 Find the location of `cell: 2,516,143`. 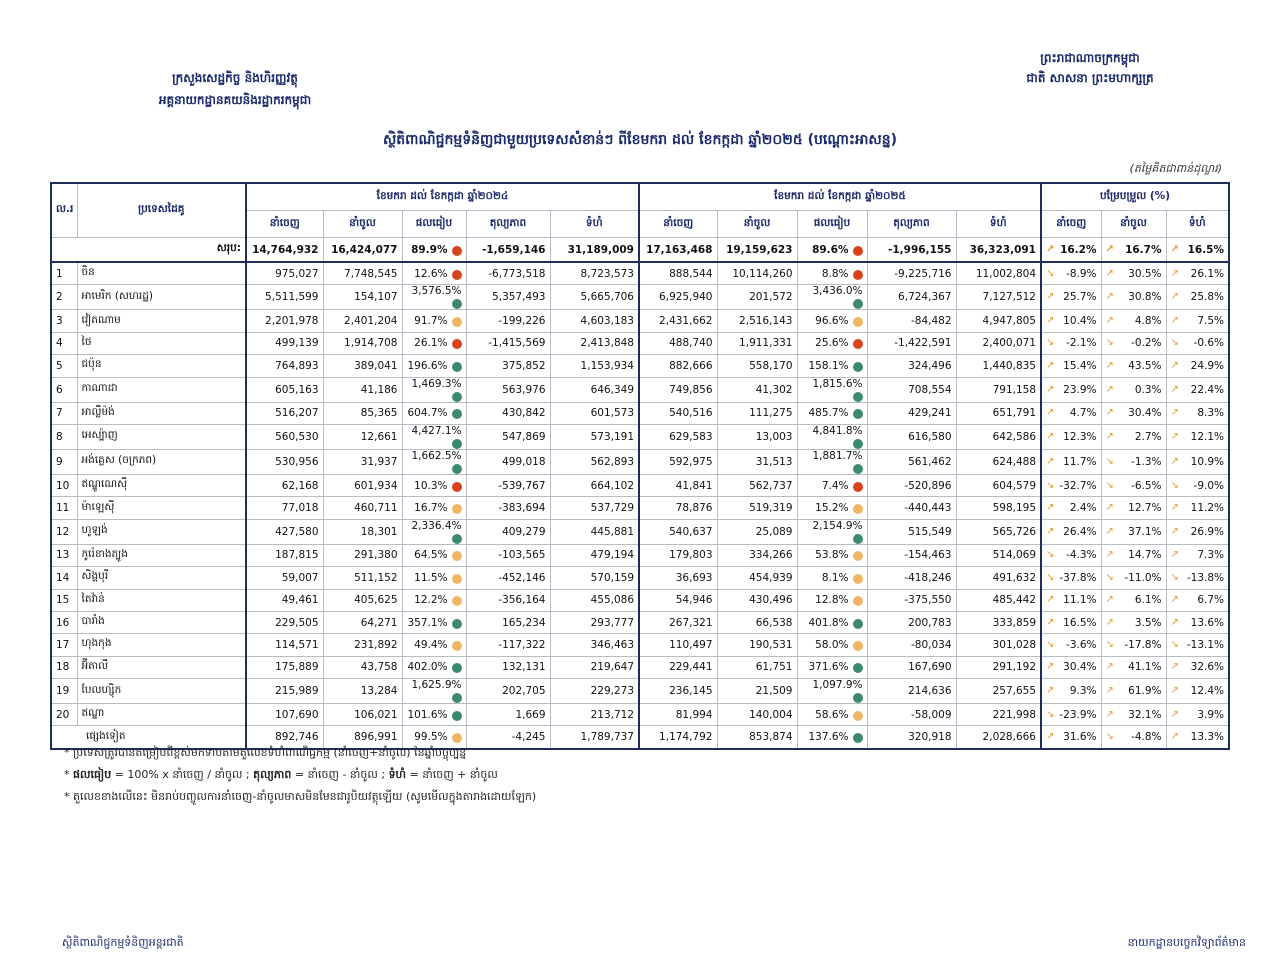

cell: 2,516,143 is located at coordinates (757, 321).